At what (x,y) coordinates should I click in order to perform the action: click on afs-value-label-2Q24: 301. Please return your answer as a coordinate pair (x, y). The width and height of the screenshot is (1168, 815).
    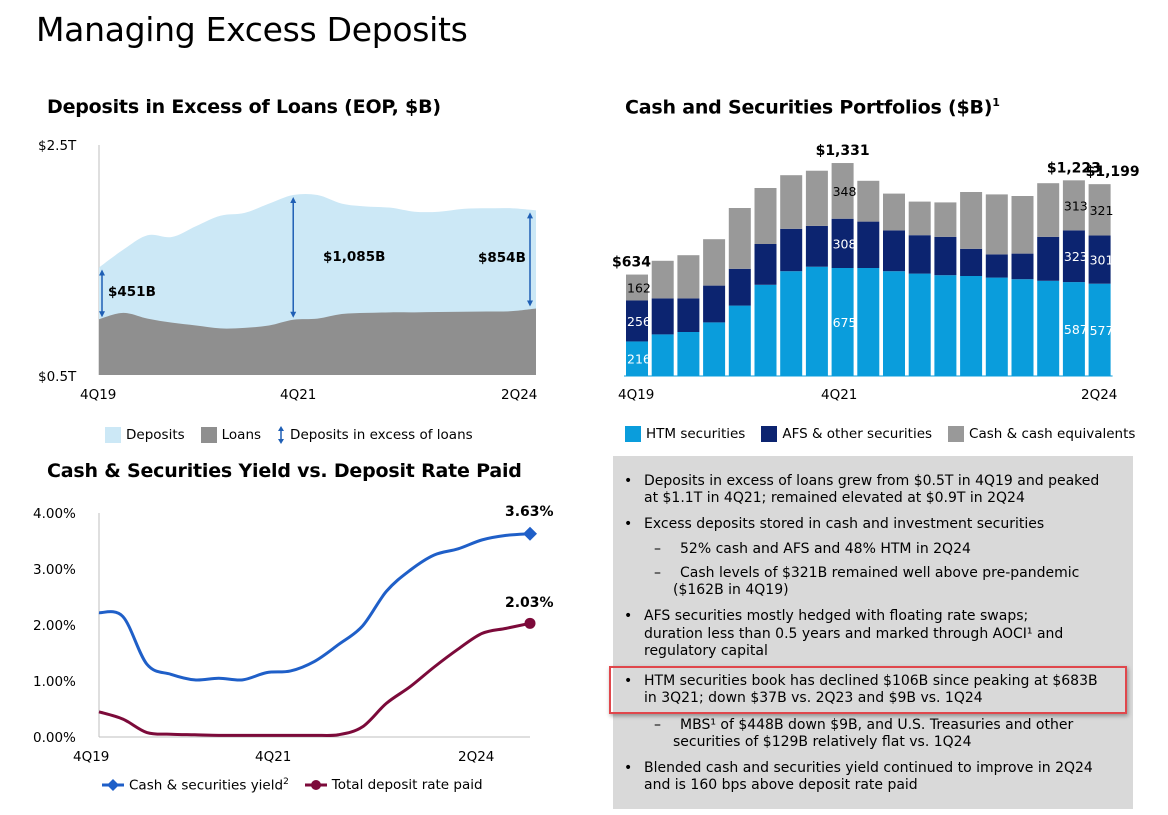
    Looking at the image, I should click on (1102, 260).